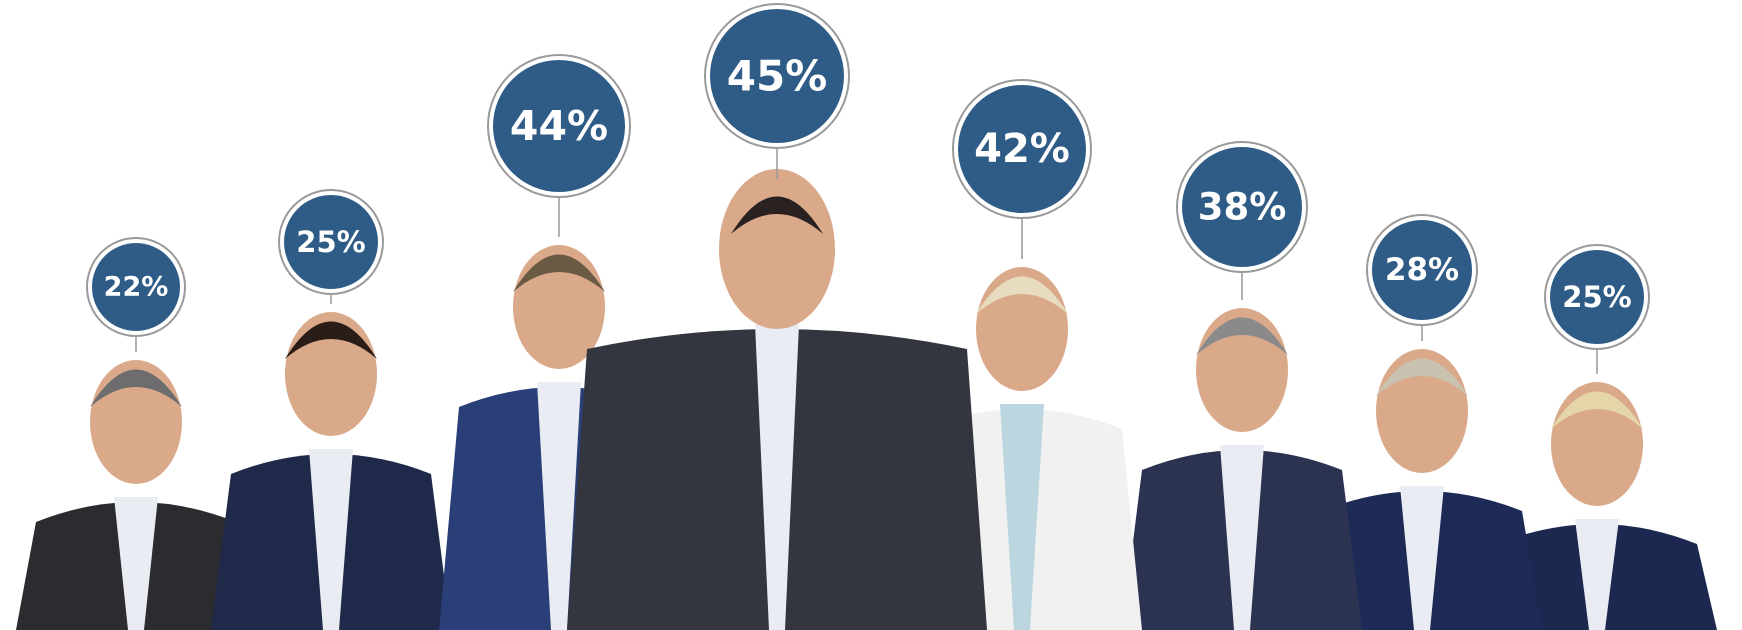 This screenshot has width=1742, height=630. I want to click on value-label: 22%, so click(136, 287).